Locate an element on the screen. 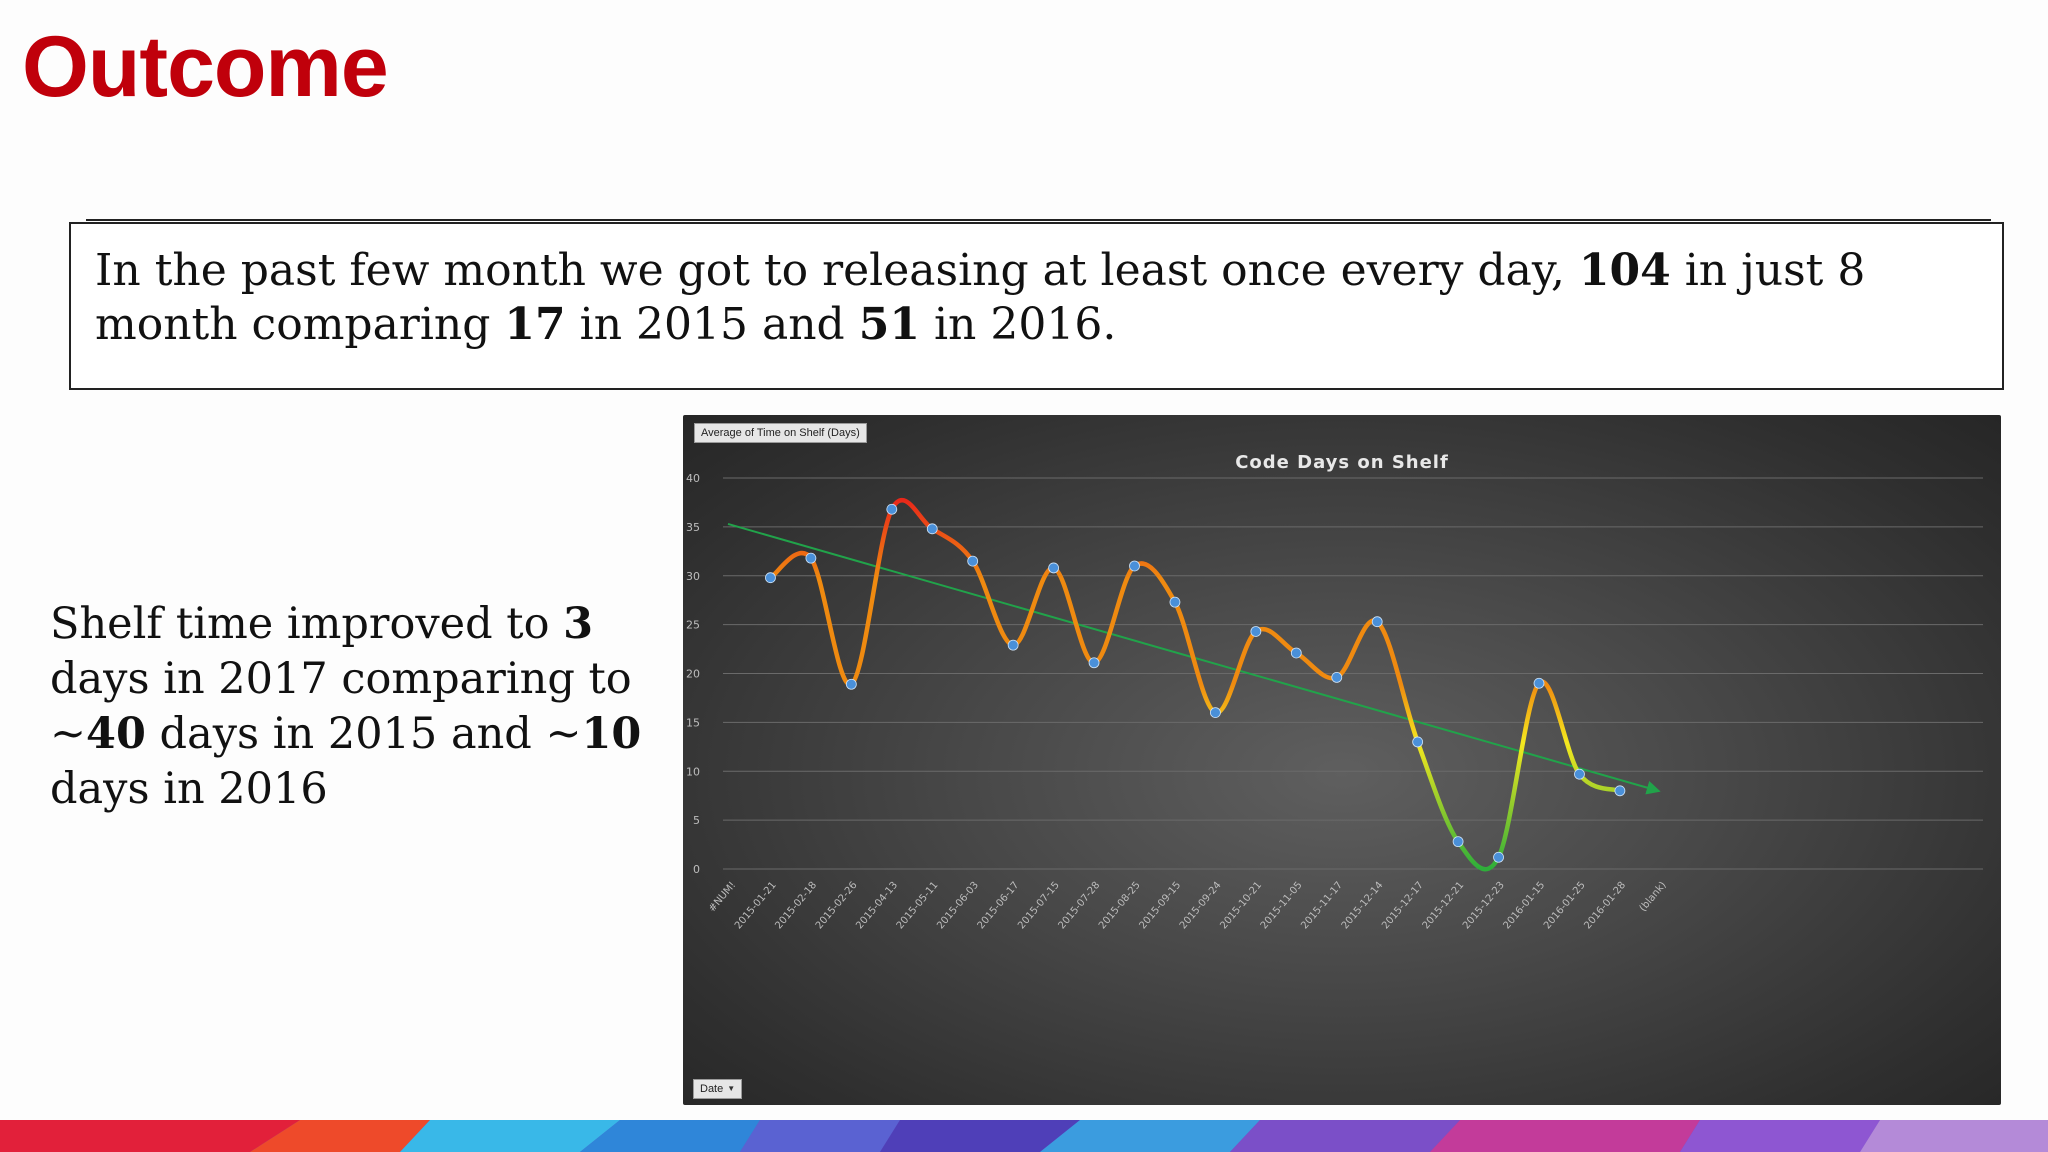  y-tick-label: 20 is located at coordinates (693, 674).